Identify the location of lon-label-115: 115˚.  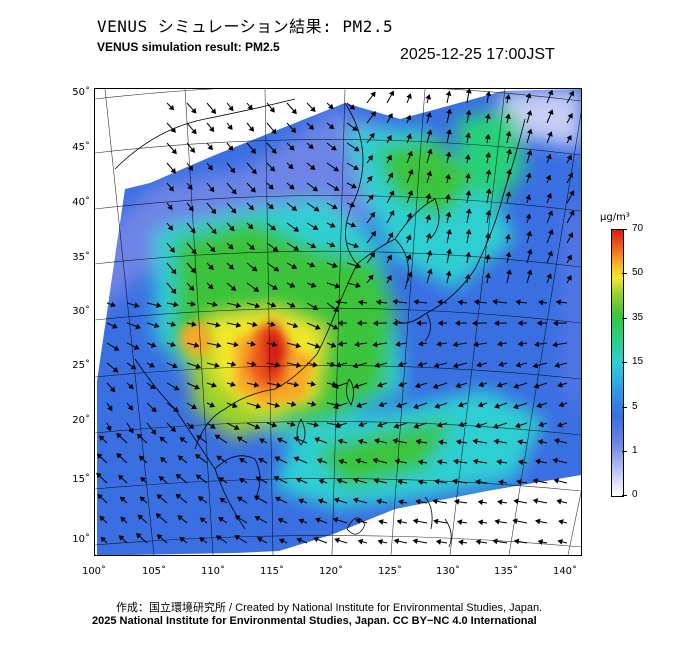
(272, 571).